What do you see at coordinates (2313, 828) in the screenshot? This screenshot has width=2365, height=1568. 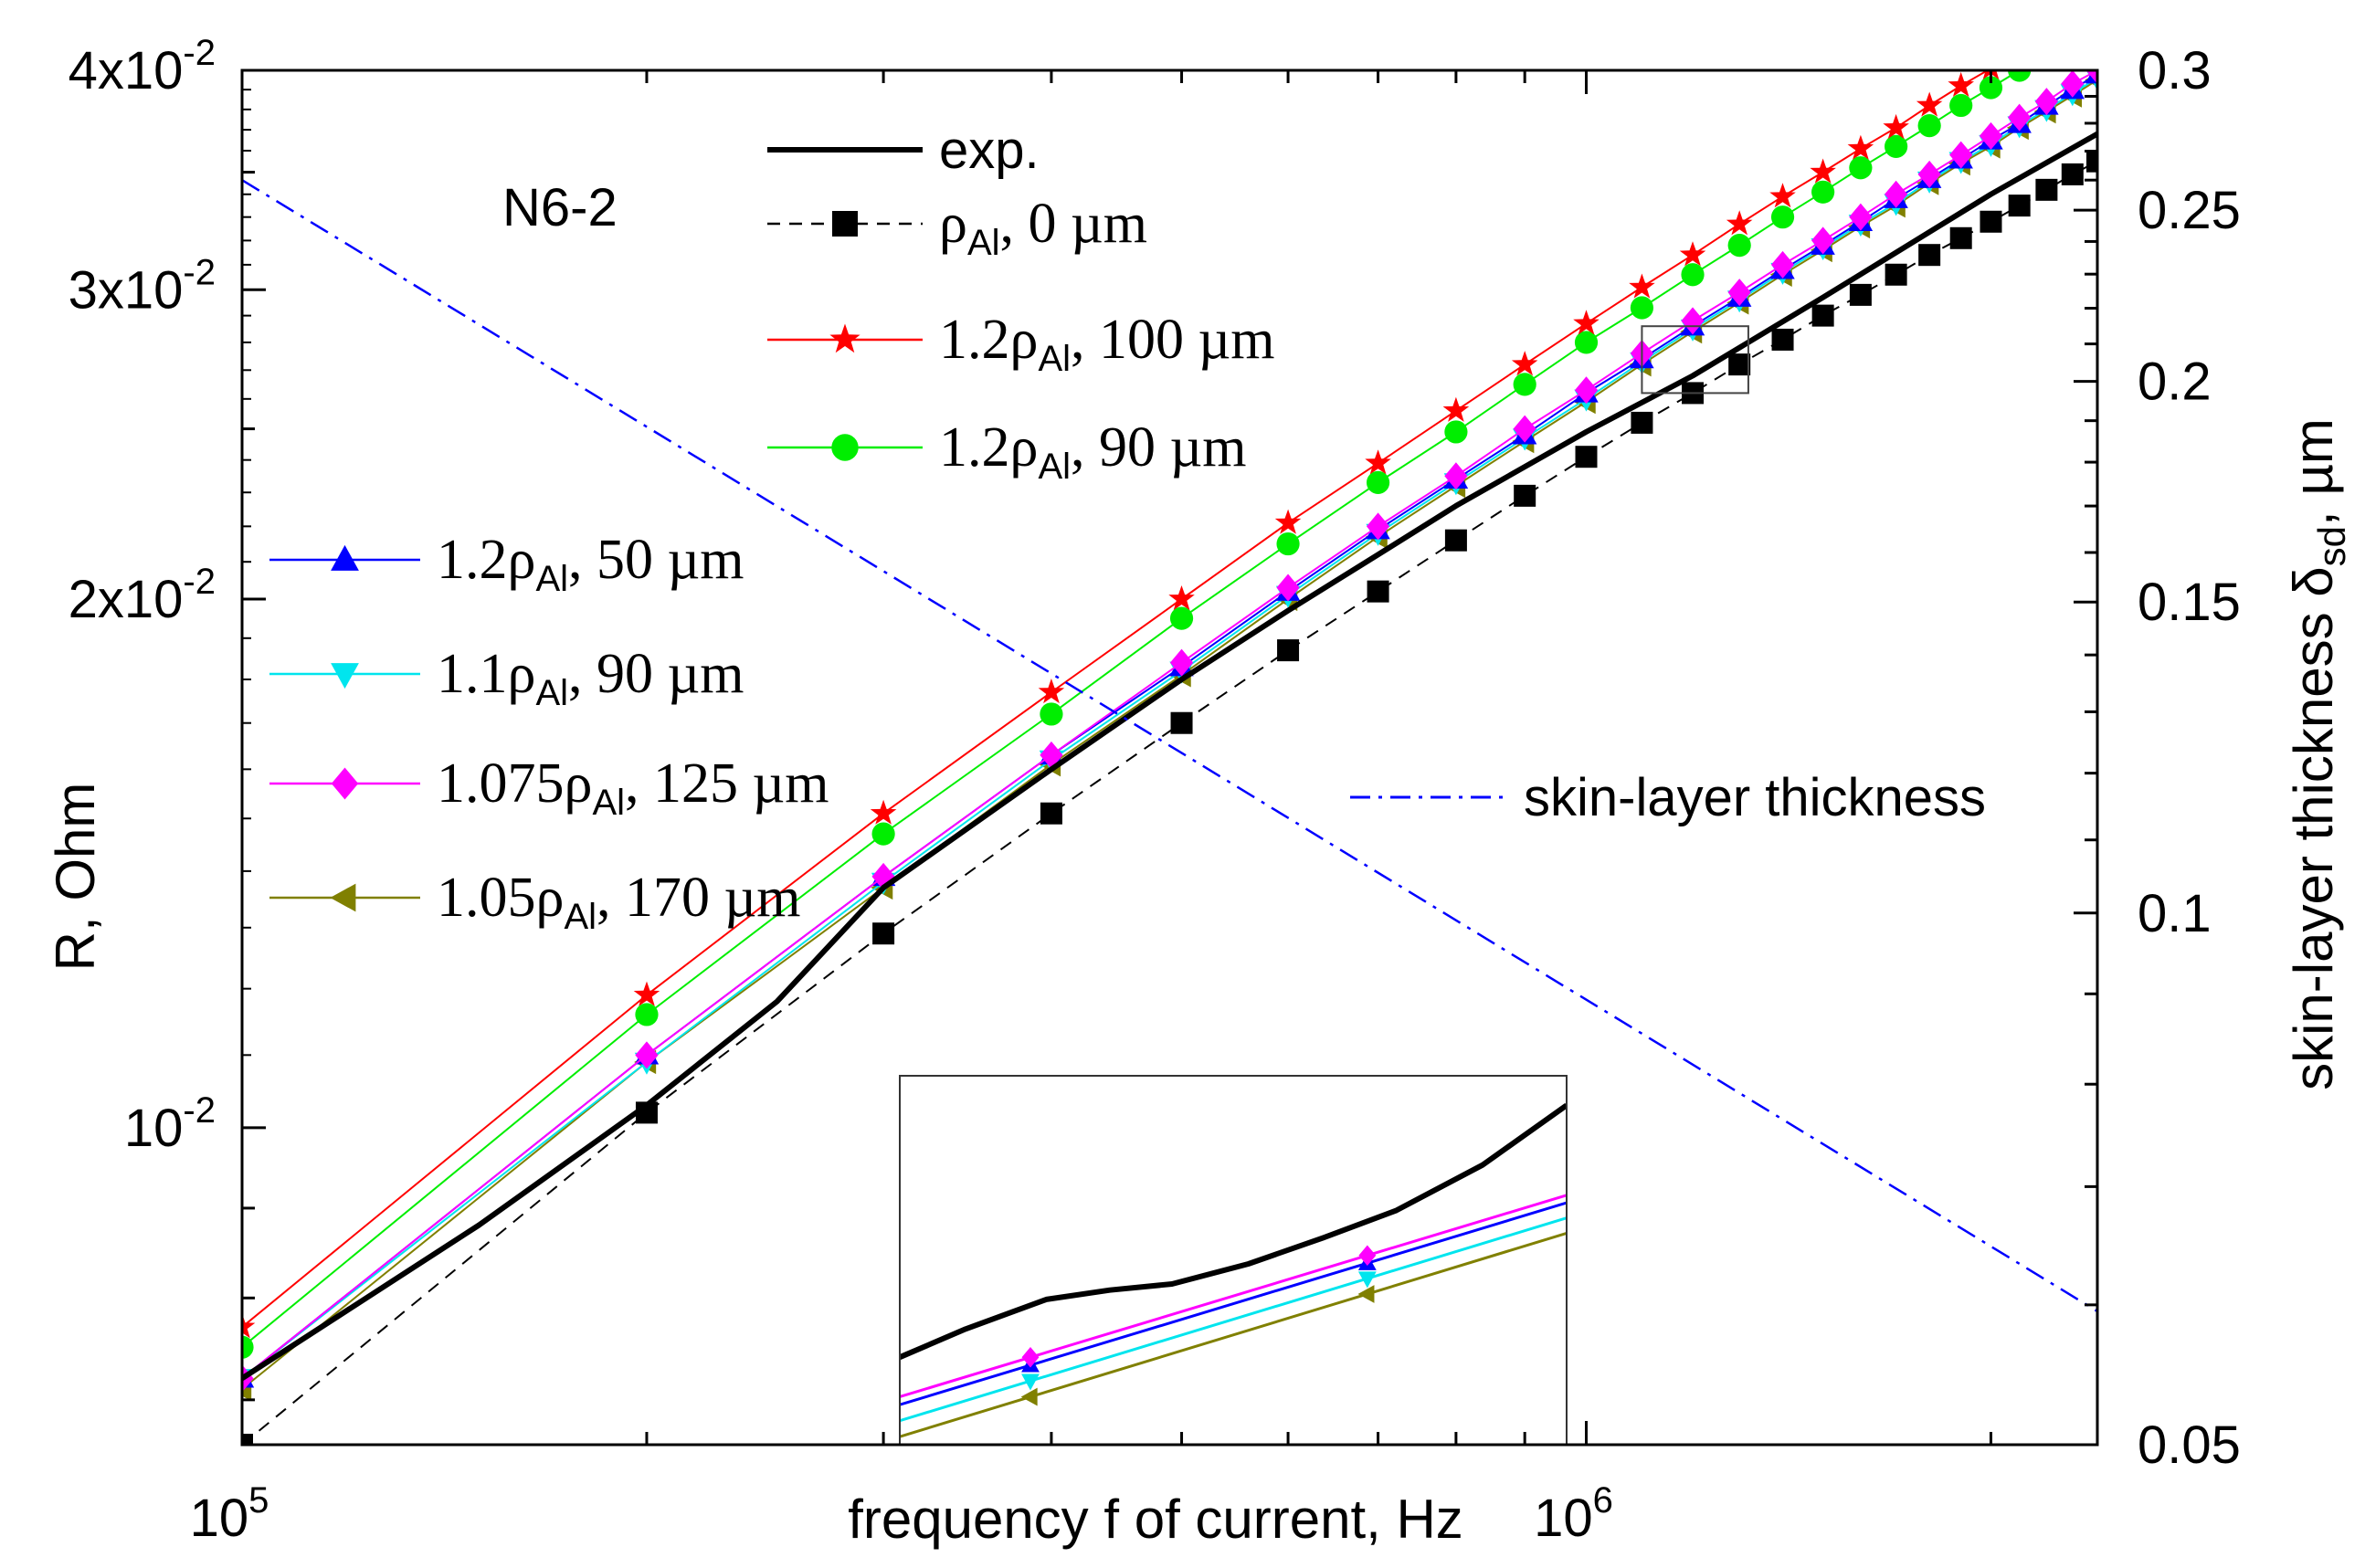 I see `y-axis-label-right-main: skin-layer thickness δ` at bounding box center [2313, 828].